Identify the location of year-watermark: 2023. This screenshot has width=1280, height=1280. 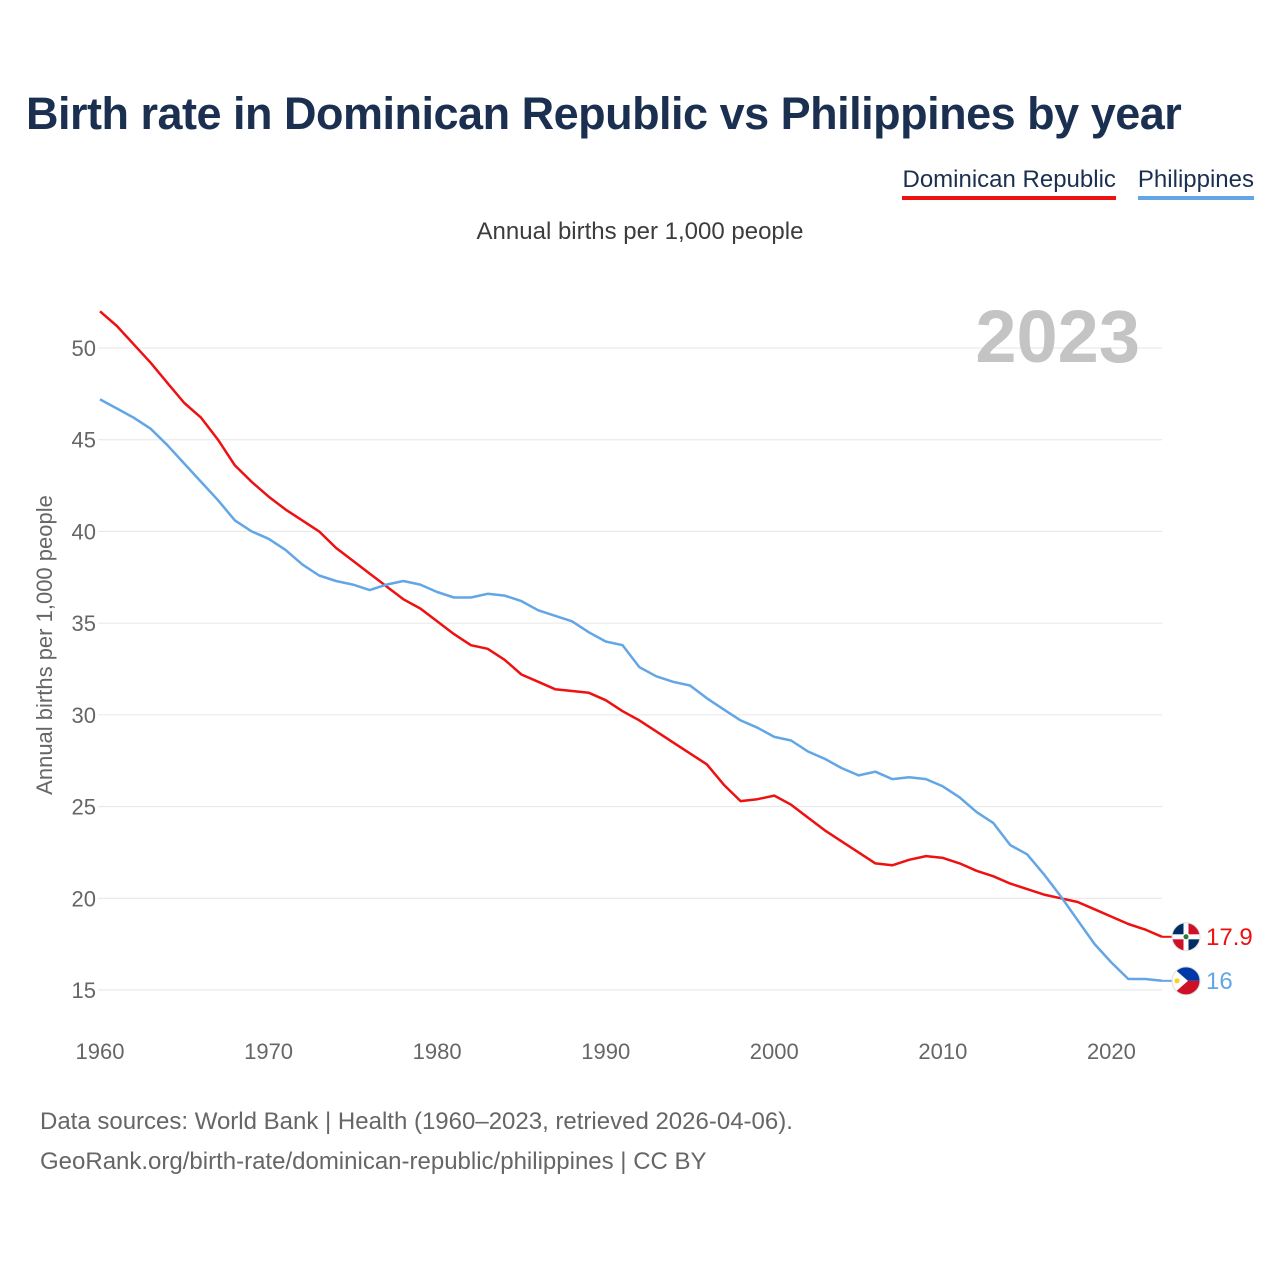
(1057, 336).